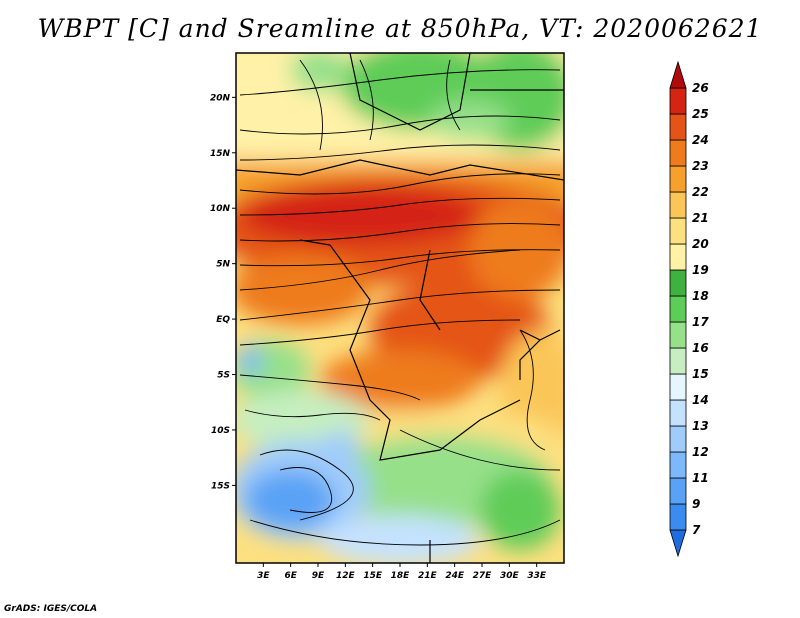 This screenshot has width=800, height=618. What do you see at coordinates (700, 218) in the screenshot?
I see `colorbar-label: 21` at bounding box center [700, 218].